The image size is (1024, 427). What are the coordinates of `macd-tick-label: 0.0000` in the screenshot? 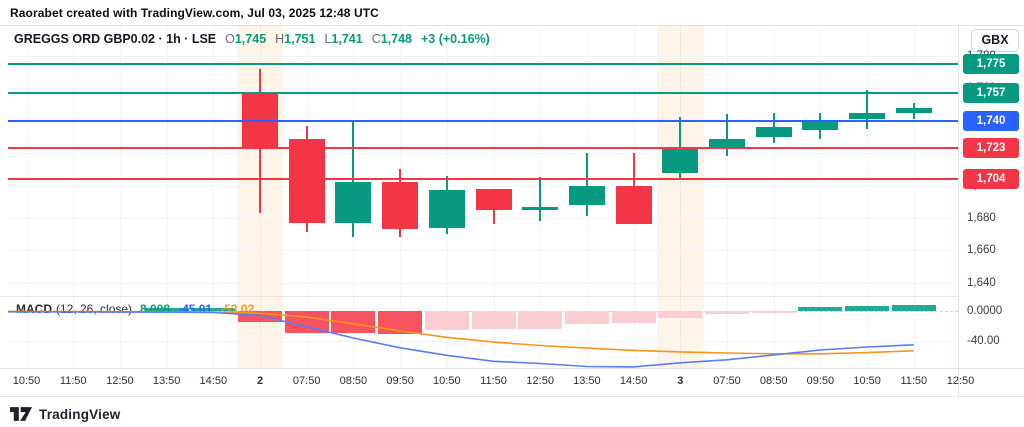 It's located at (985, 311).